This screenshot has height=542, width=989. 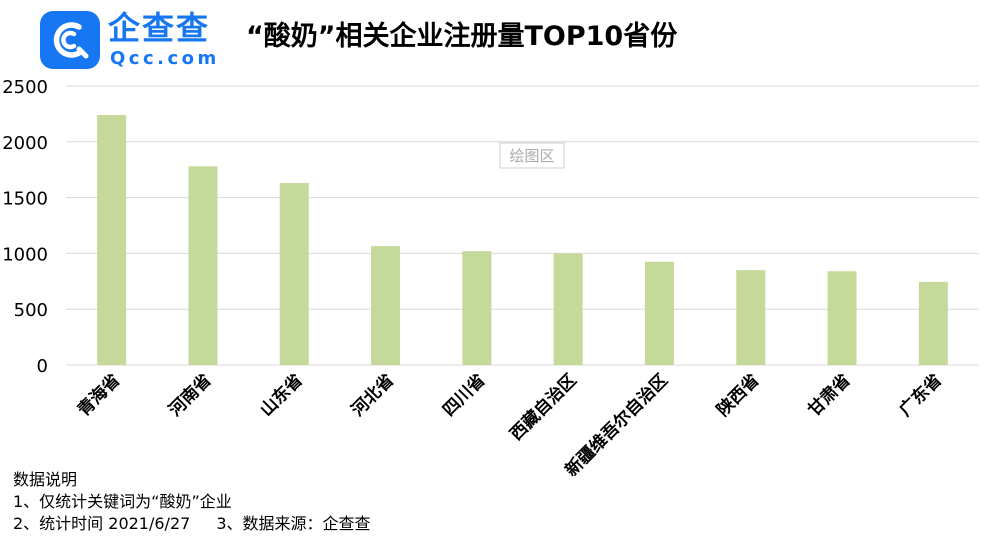 What do you see at coordinates (102, 523) in the screenshot?
I see `notes-line-2: 2、统计时间 2021/6/27` at bounding box center [102, 523].